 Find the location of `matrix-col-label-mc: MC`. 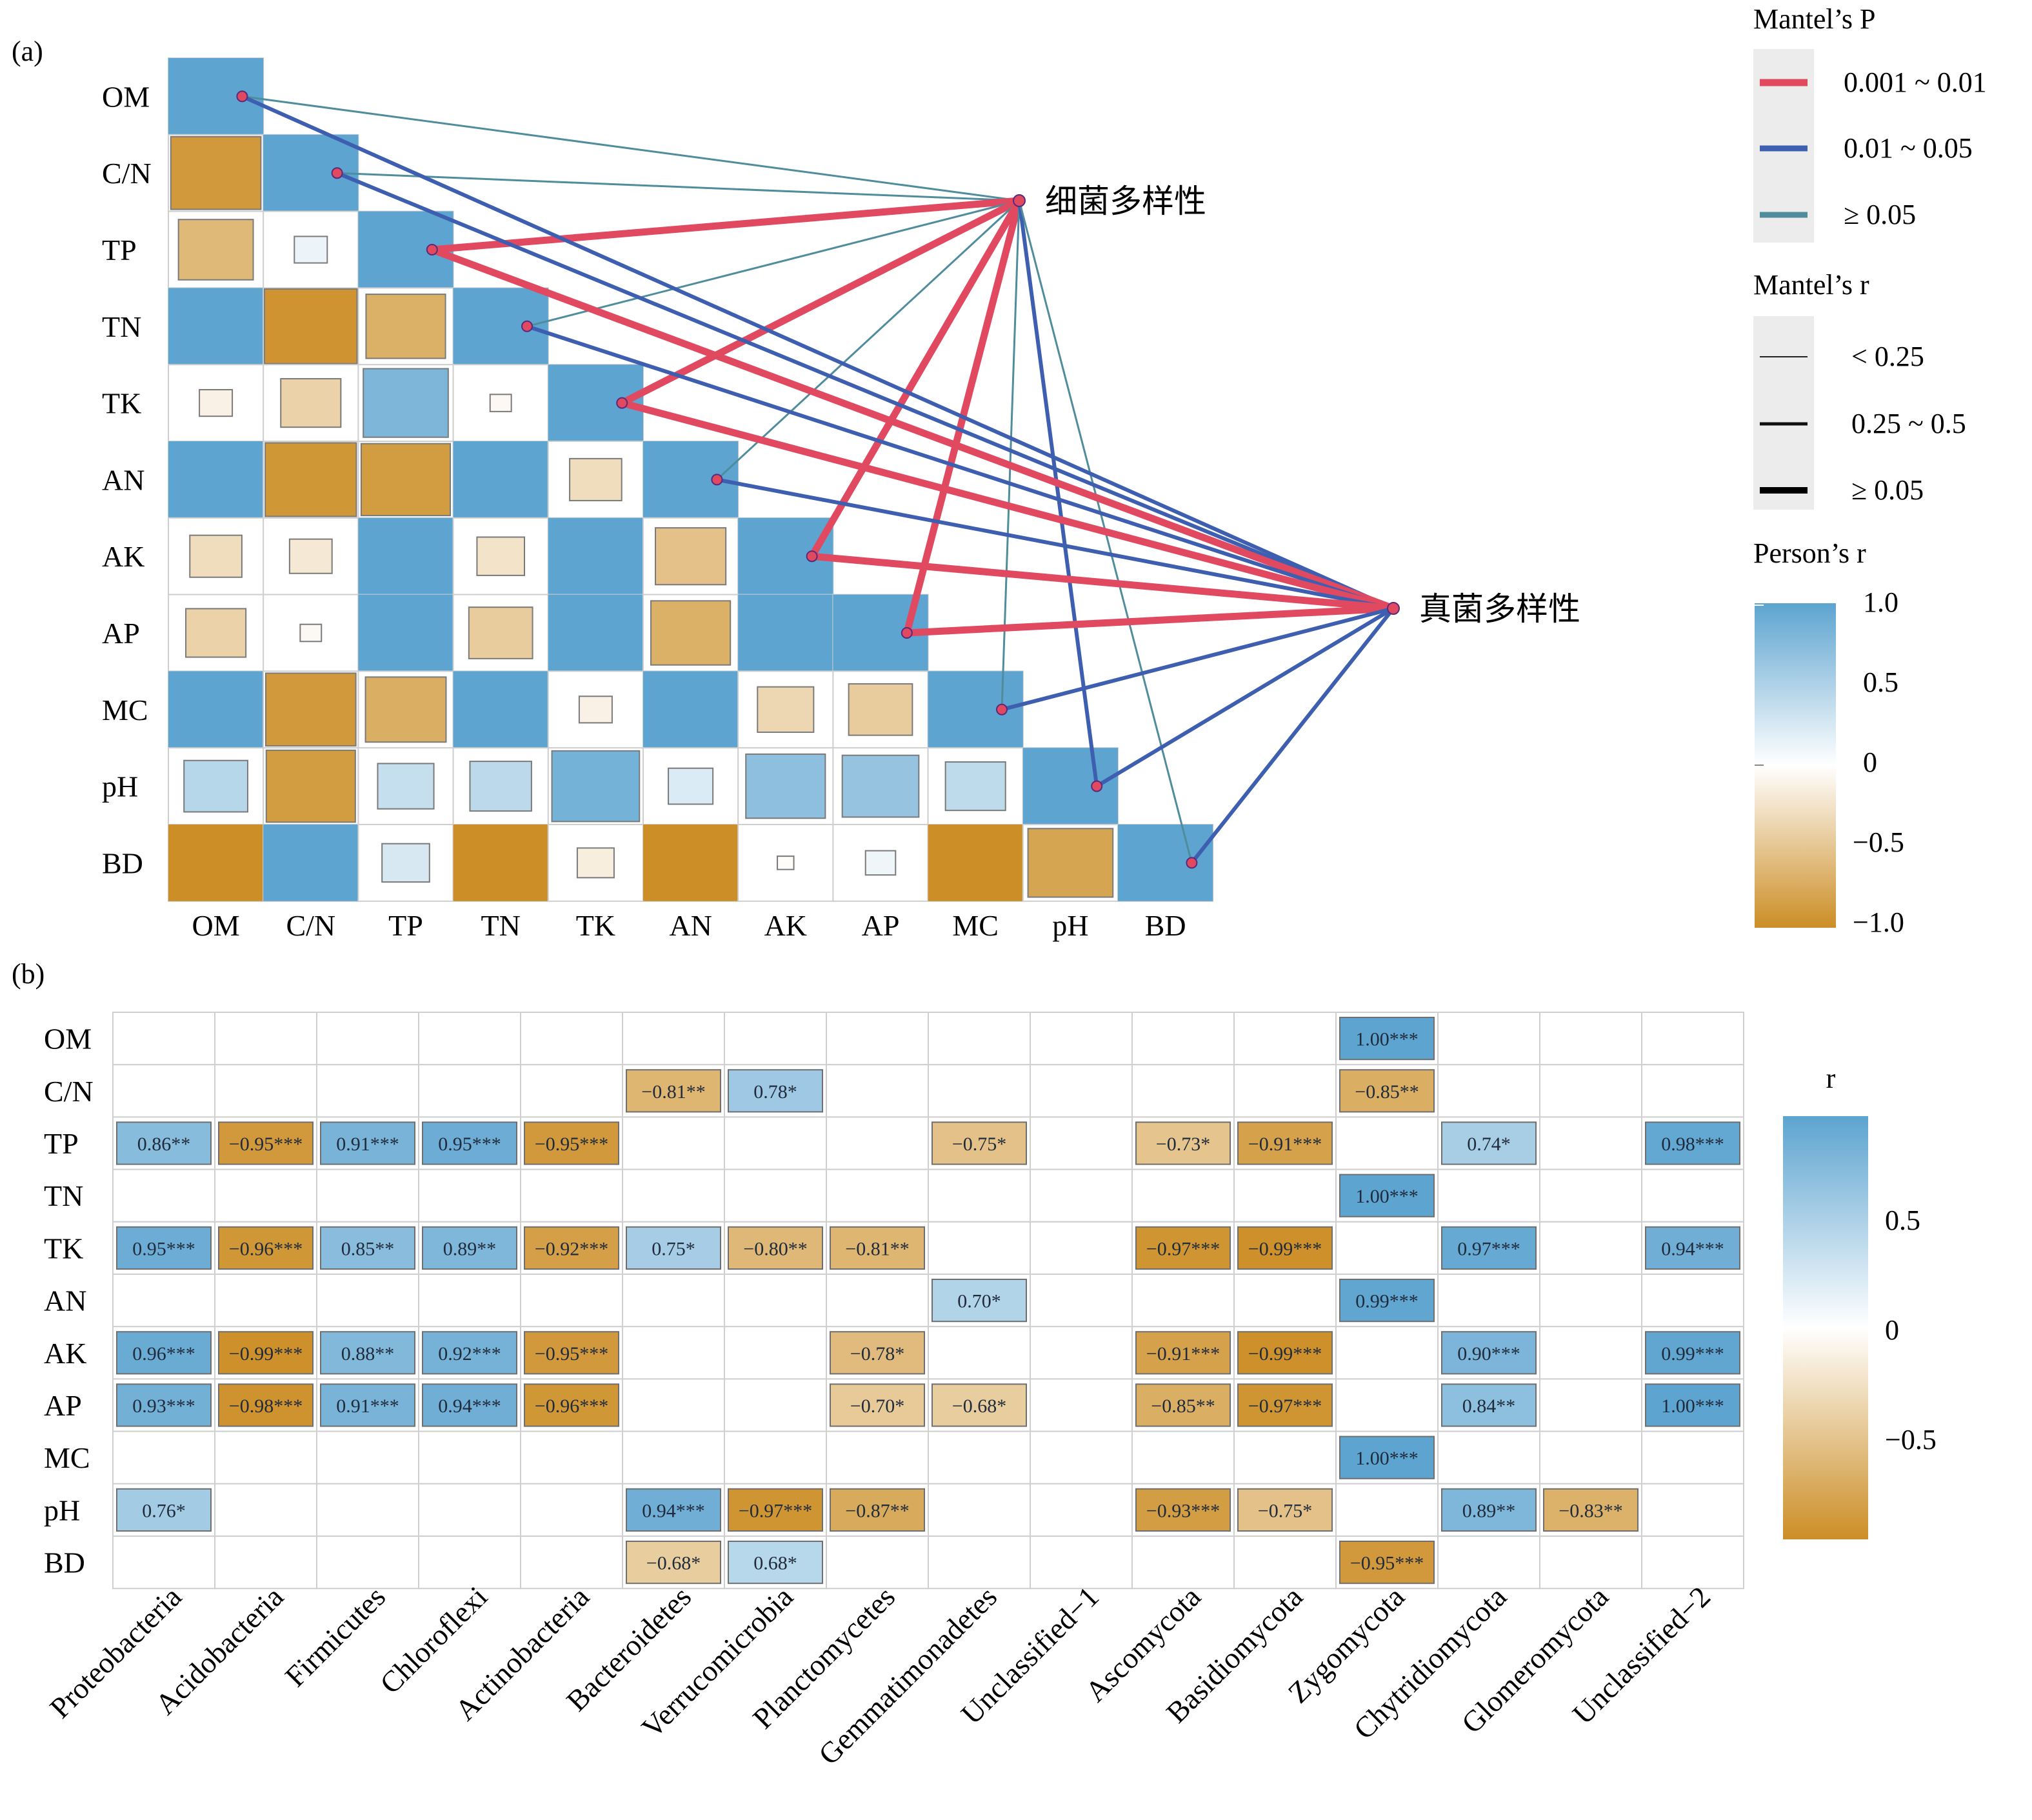

matrix-col-label-mc: MC is located at coordinates (975, 925).